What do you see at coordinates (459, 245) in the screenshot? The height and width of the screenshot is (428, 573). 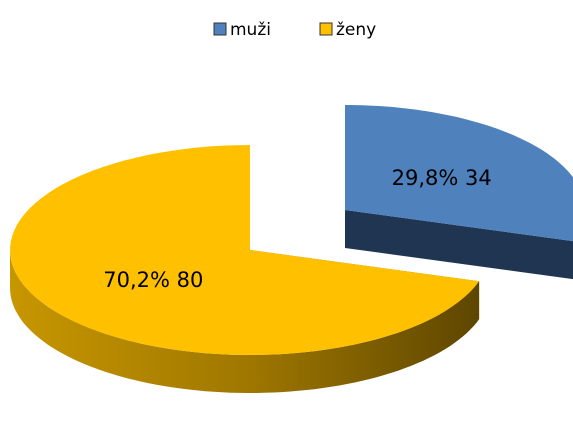 I see `slice-cut` at bounding box center [459, 245].